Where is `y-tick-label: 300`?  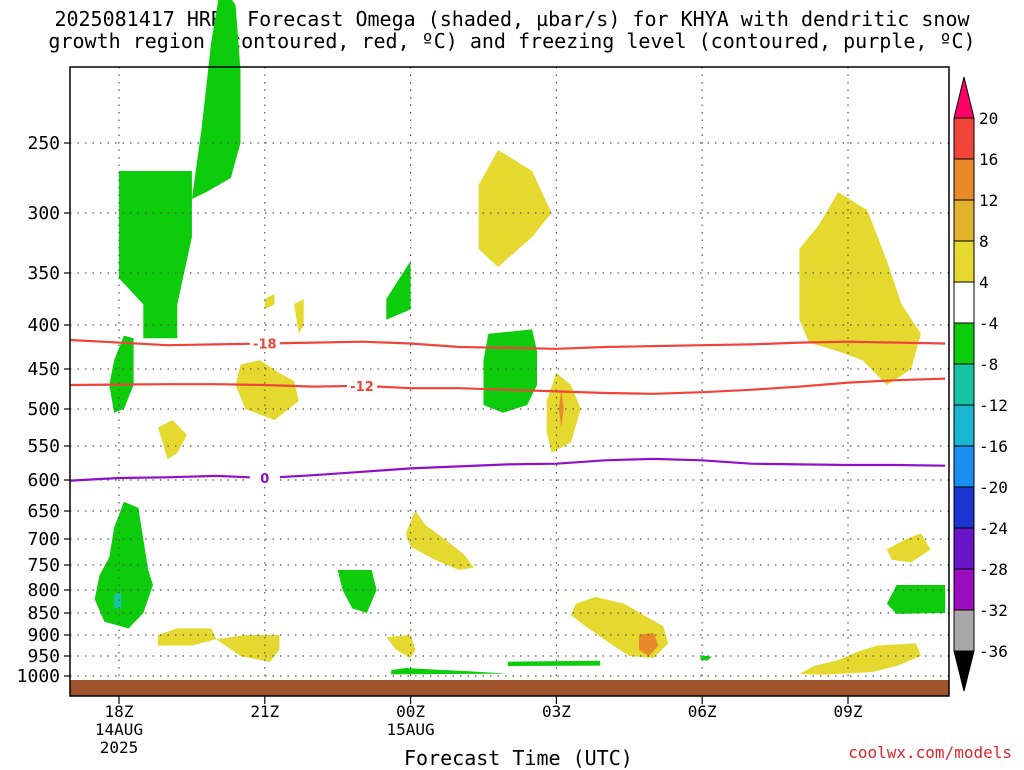
y-tick-label: 300 is located at coordinates (43, 213).